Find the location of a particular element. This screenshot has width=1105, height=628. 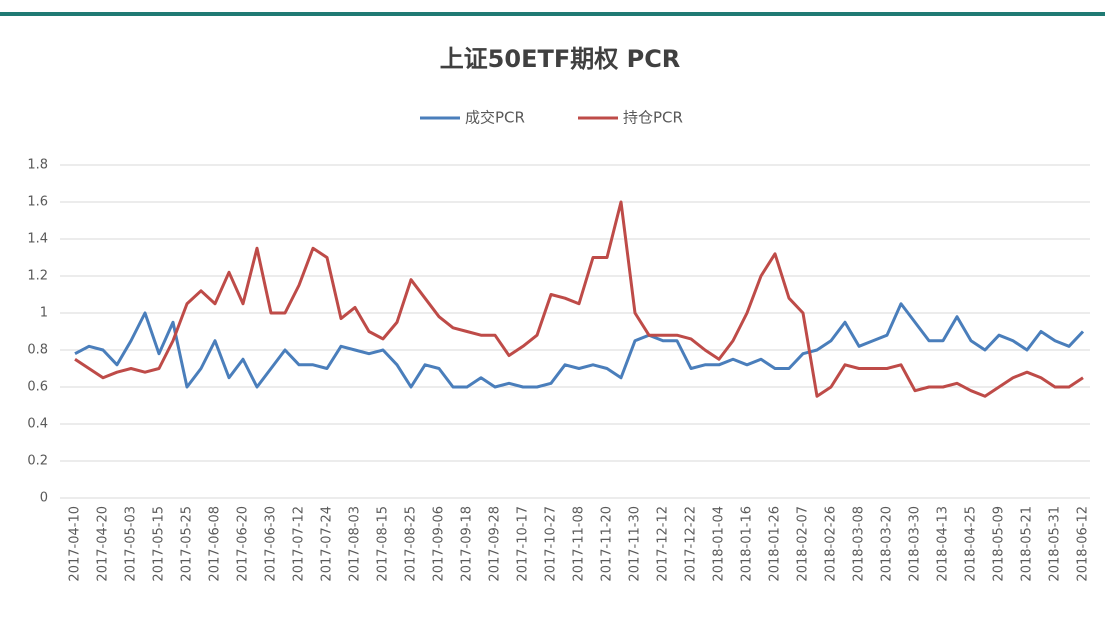

y-tick-label: 0 is located at coordinates (44, 498).